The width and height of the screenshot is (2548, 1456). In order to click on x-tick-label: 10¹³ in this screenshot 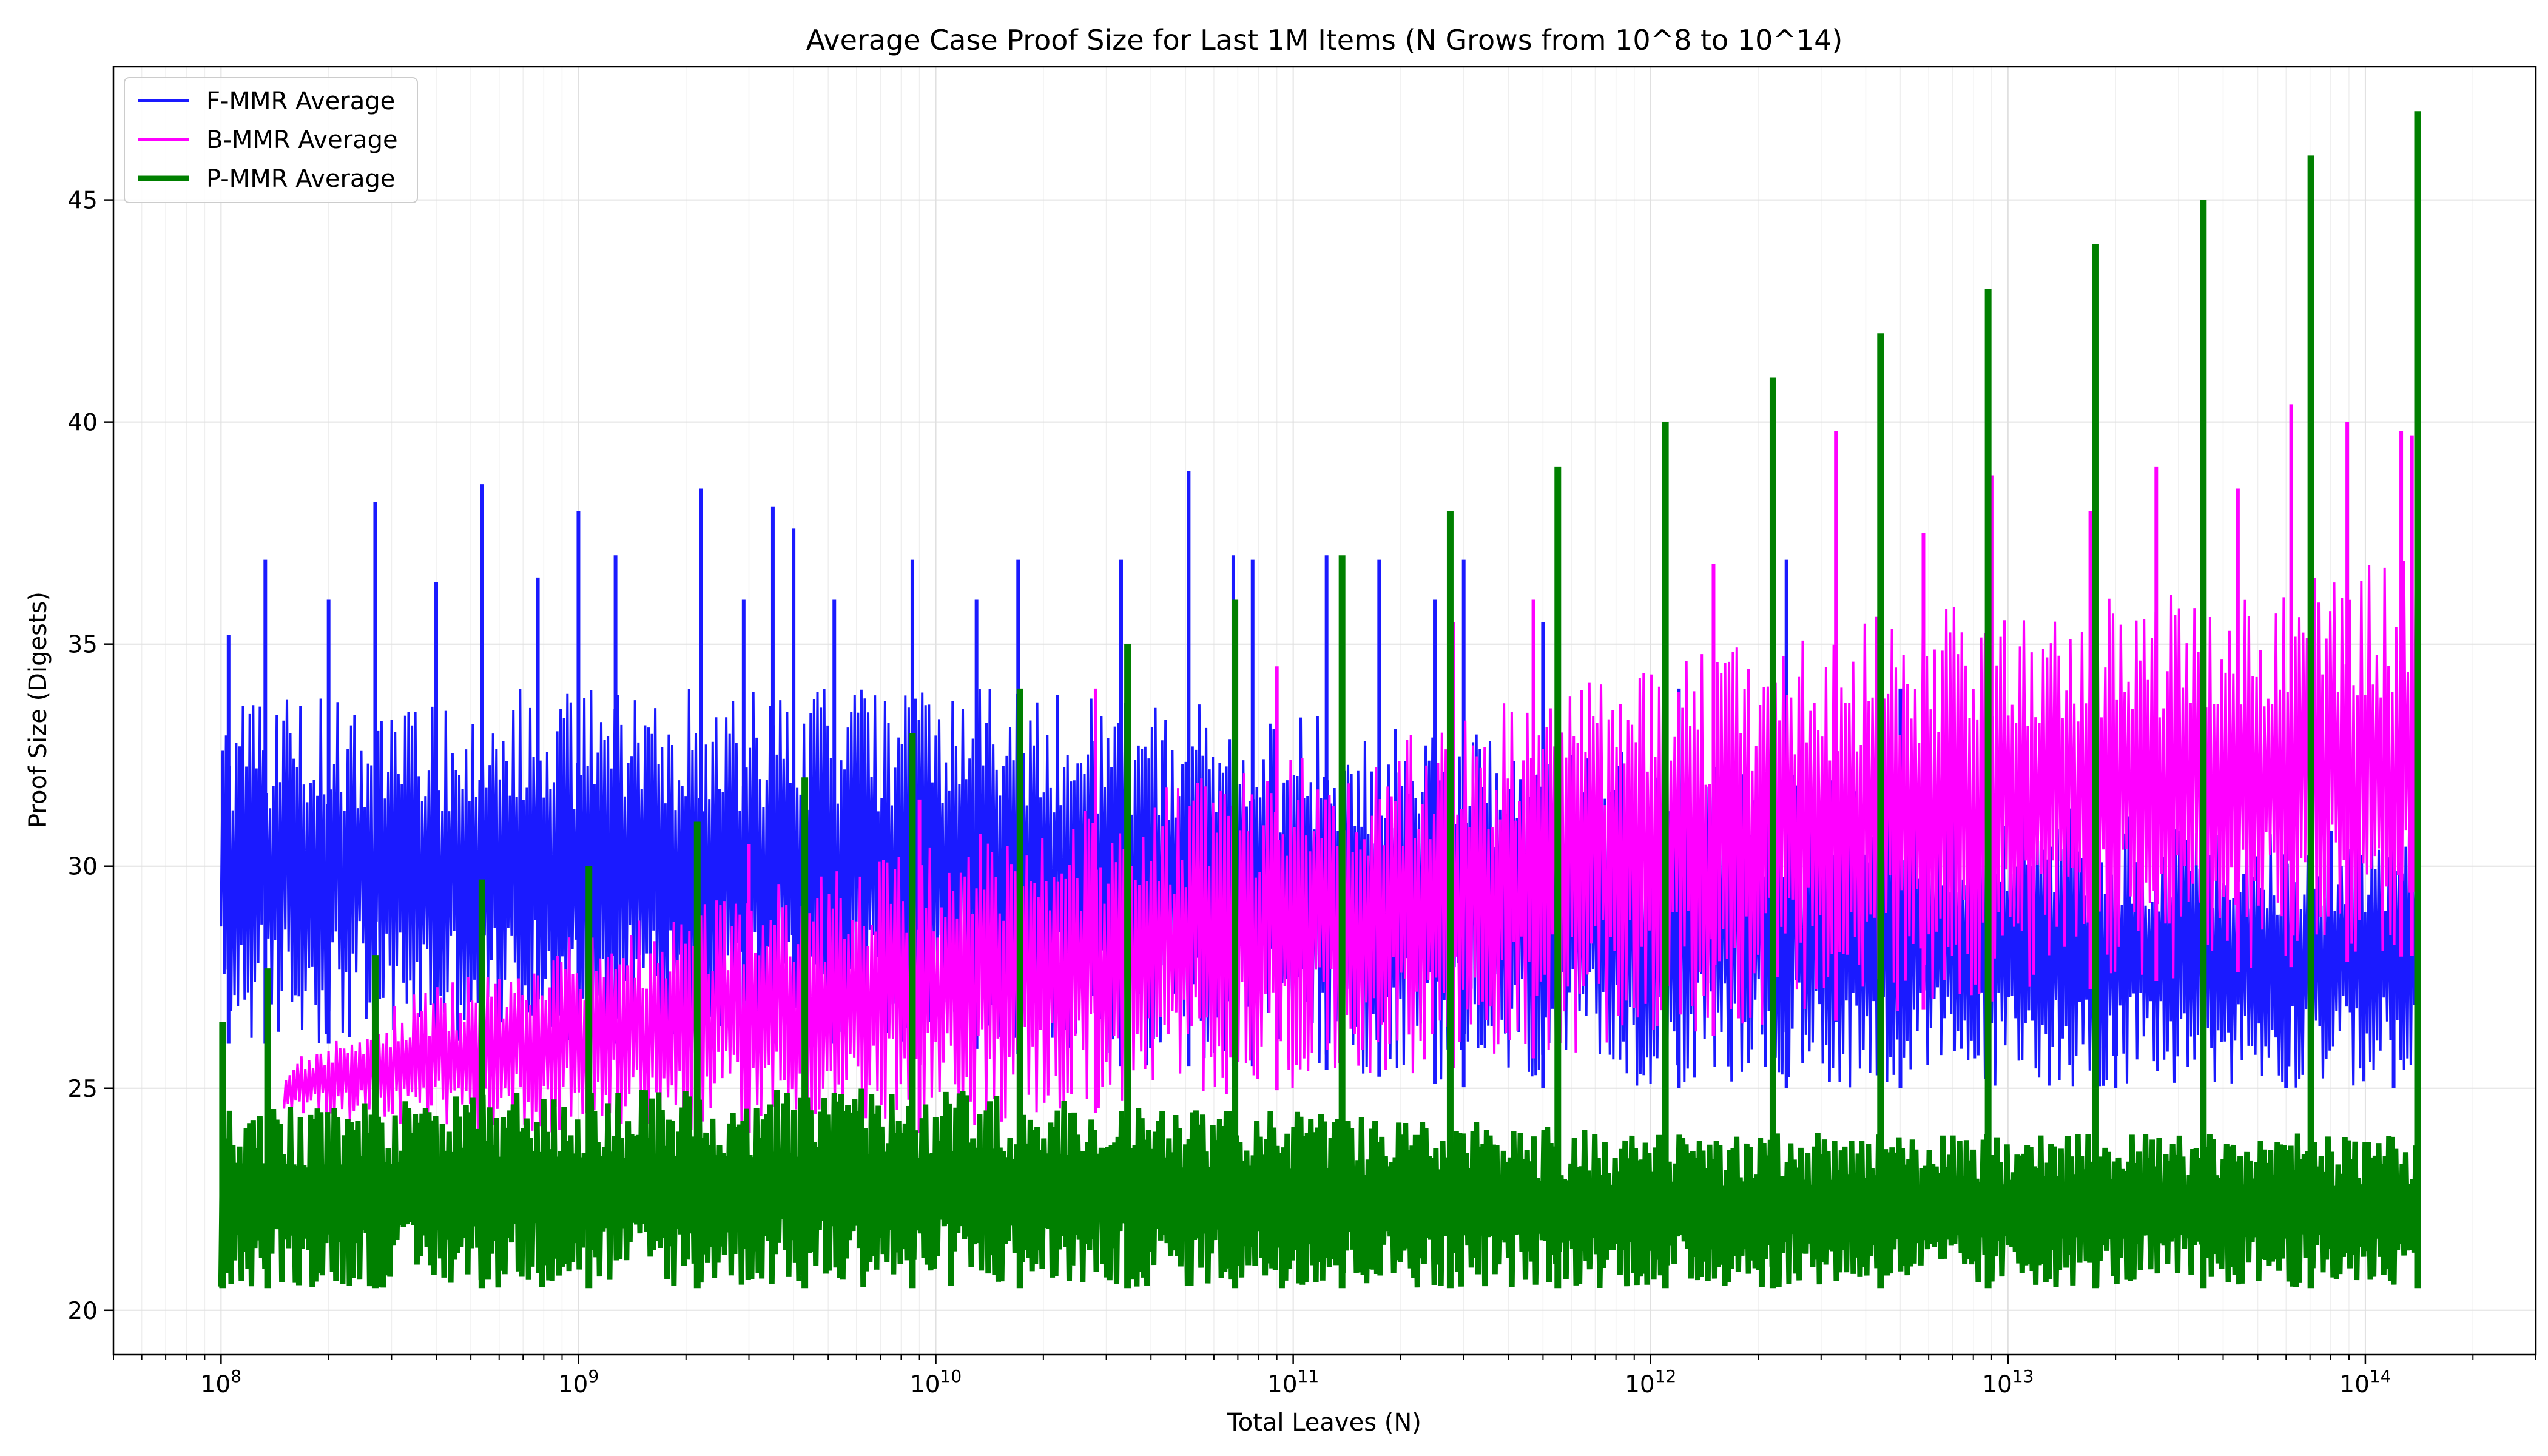, I will do `click(2008, 1382)`.